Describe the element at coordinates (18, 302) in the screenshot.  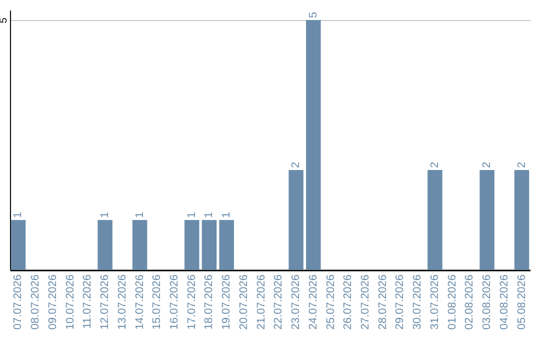
I see `x-tick-label: 07.07.2026` at that location.